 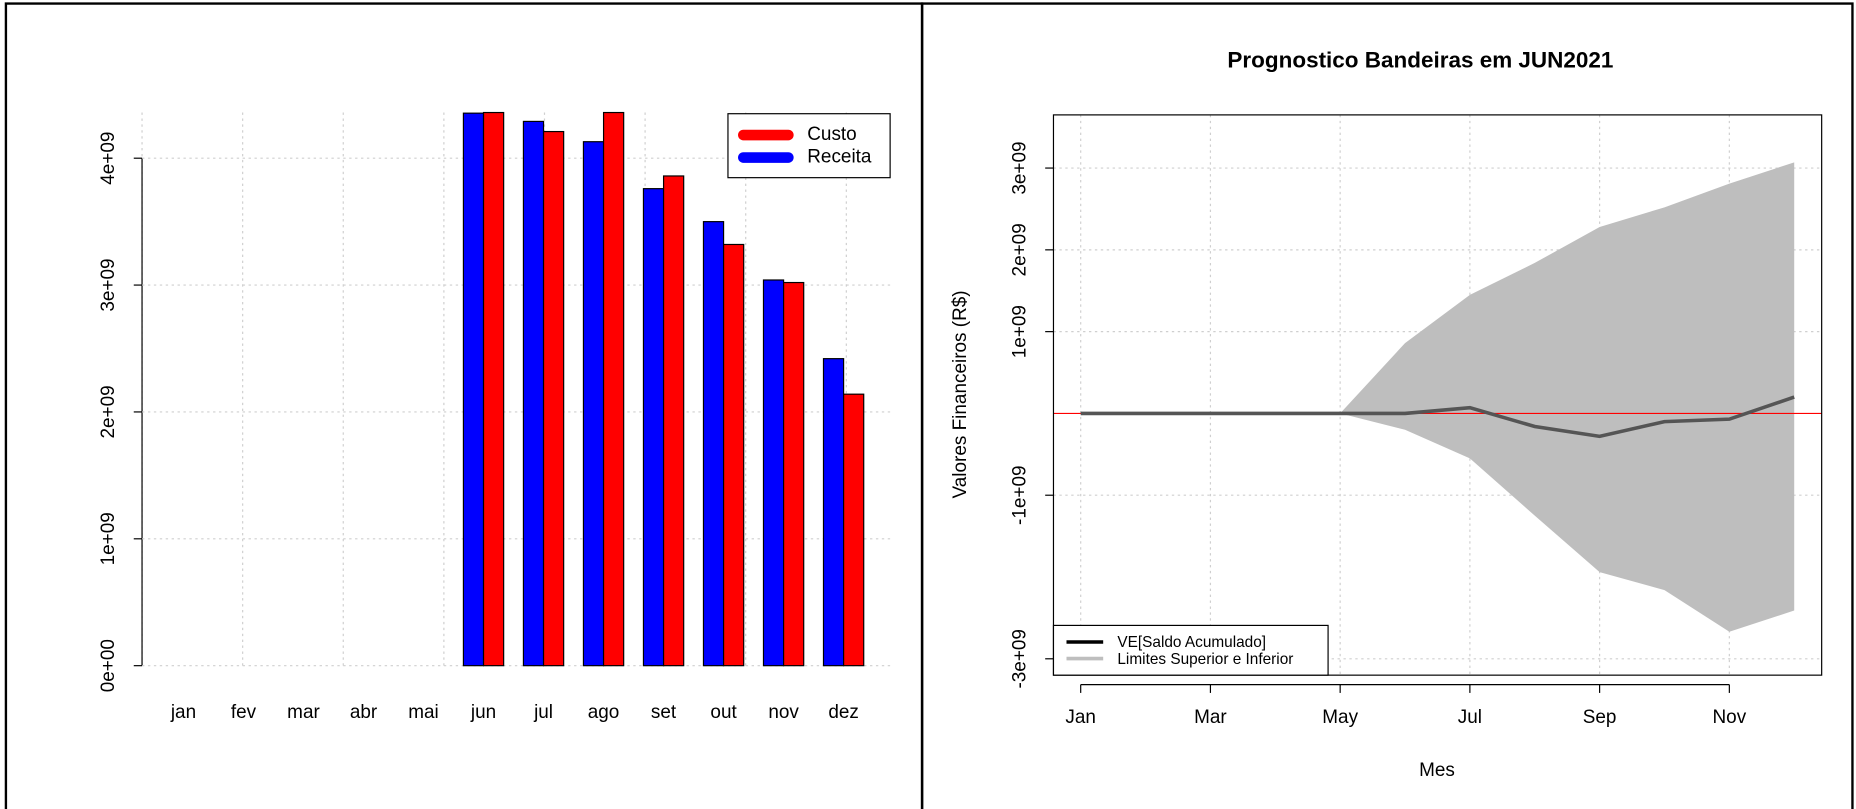 What do you see at coordinates (1019, 659) in the screenshot?
I see `y-tick-label: -3e+09` at bounding box center [1019, 659].